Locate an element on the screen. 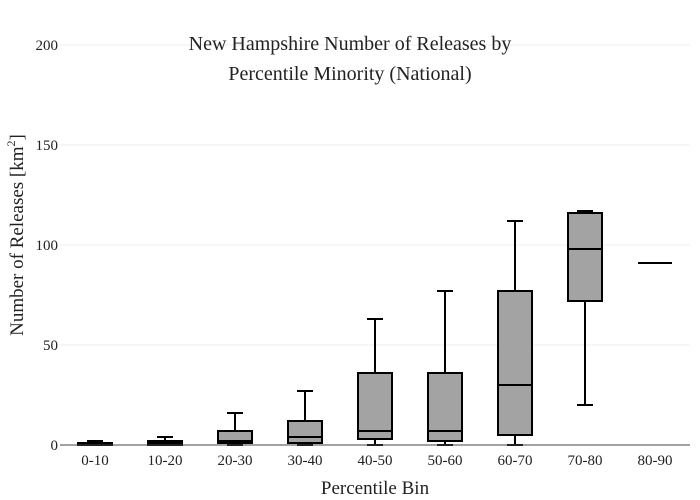 The image size is (700, 500). x-tick-label: 0-10 is located at coordinates (95, 461).